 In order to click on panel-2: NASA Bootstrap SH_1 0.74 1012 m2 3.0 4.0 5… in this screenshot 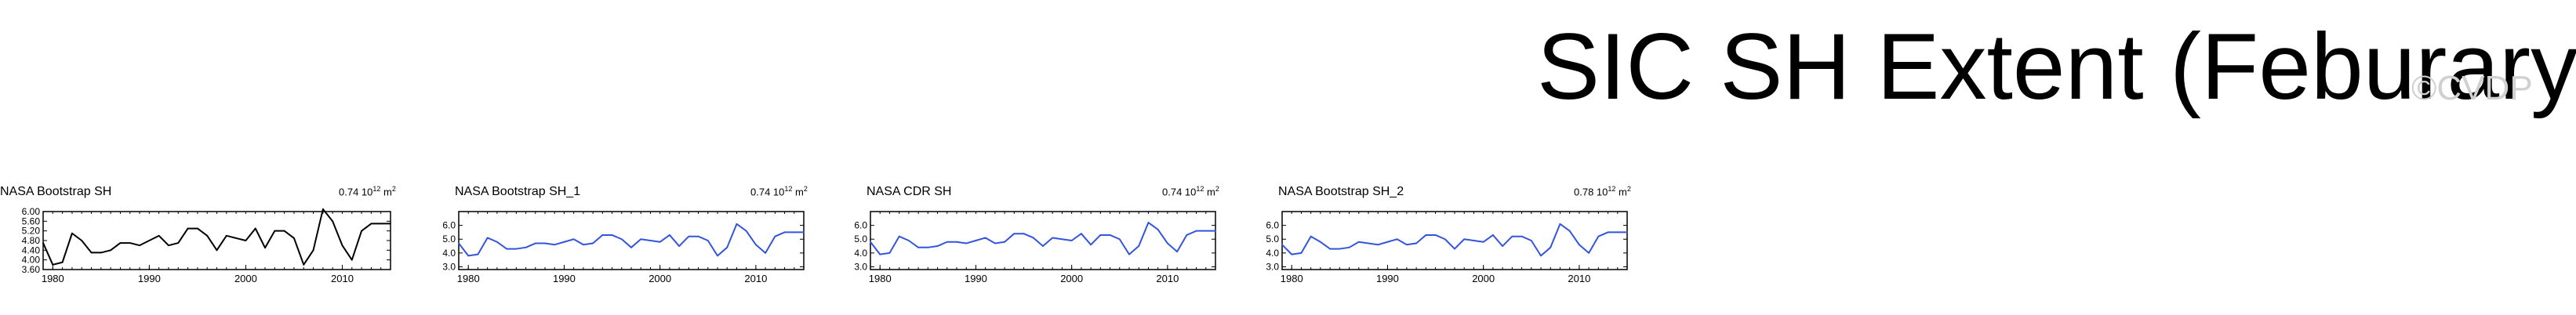, I will do `click(610, 242)`.